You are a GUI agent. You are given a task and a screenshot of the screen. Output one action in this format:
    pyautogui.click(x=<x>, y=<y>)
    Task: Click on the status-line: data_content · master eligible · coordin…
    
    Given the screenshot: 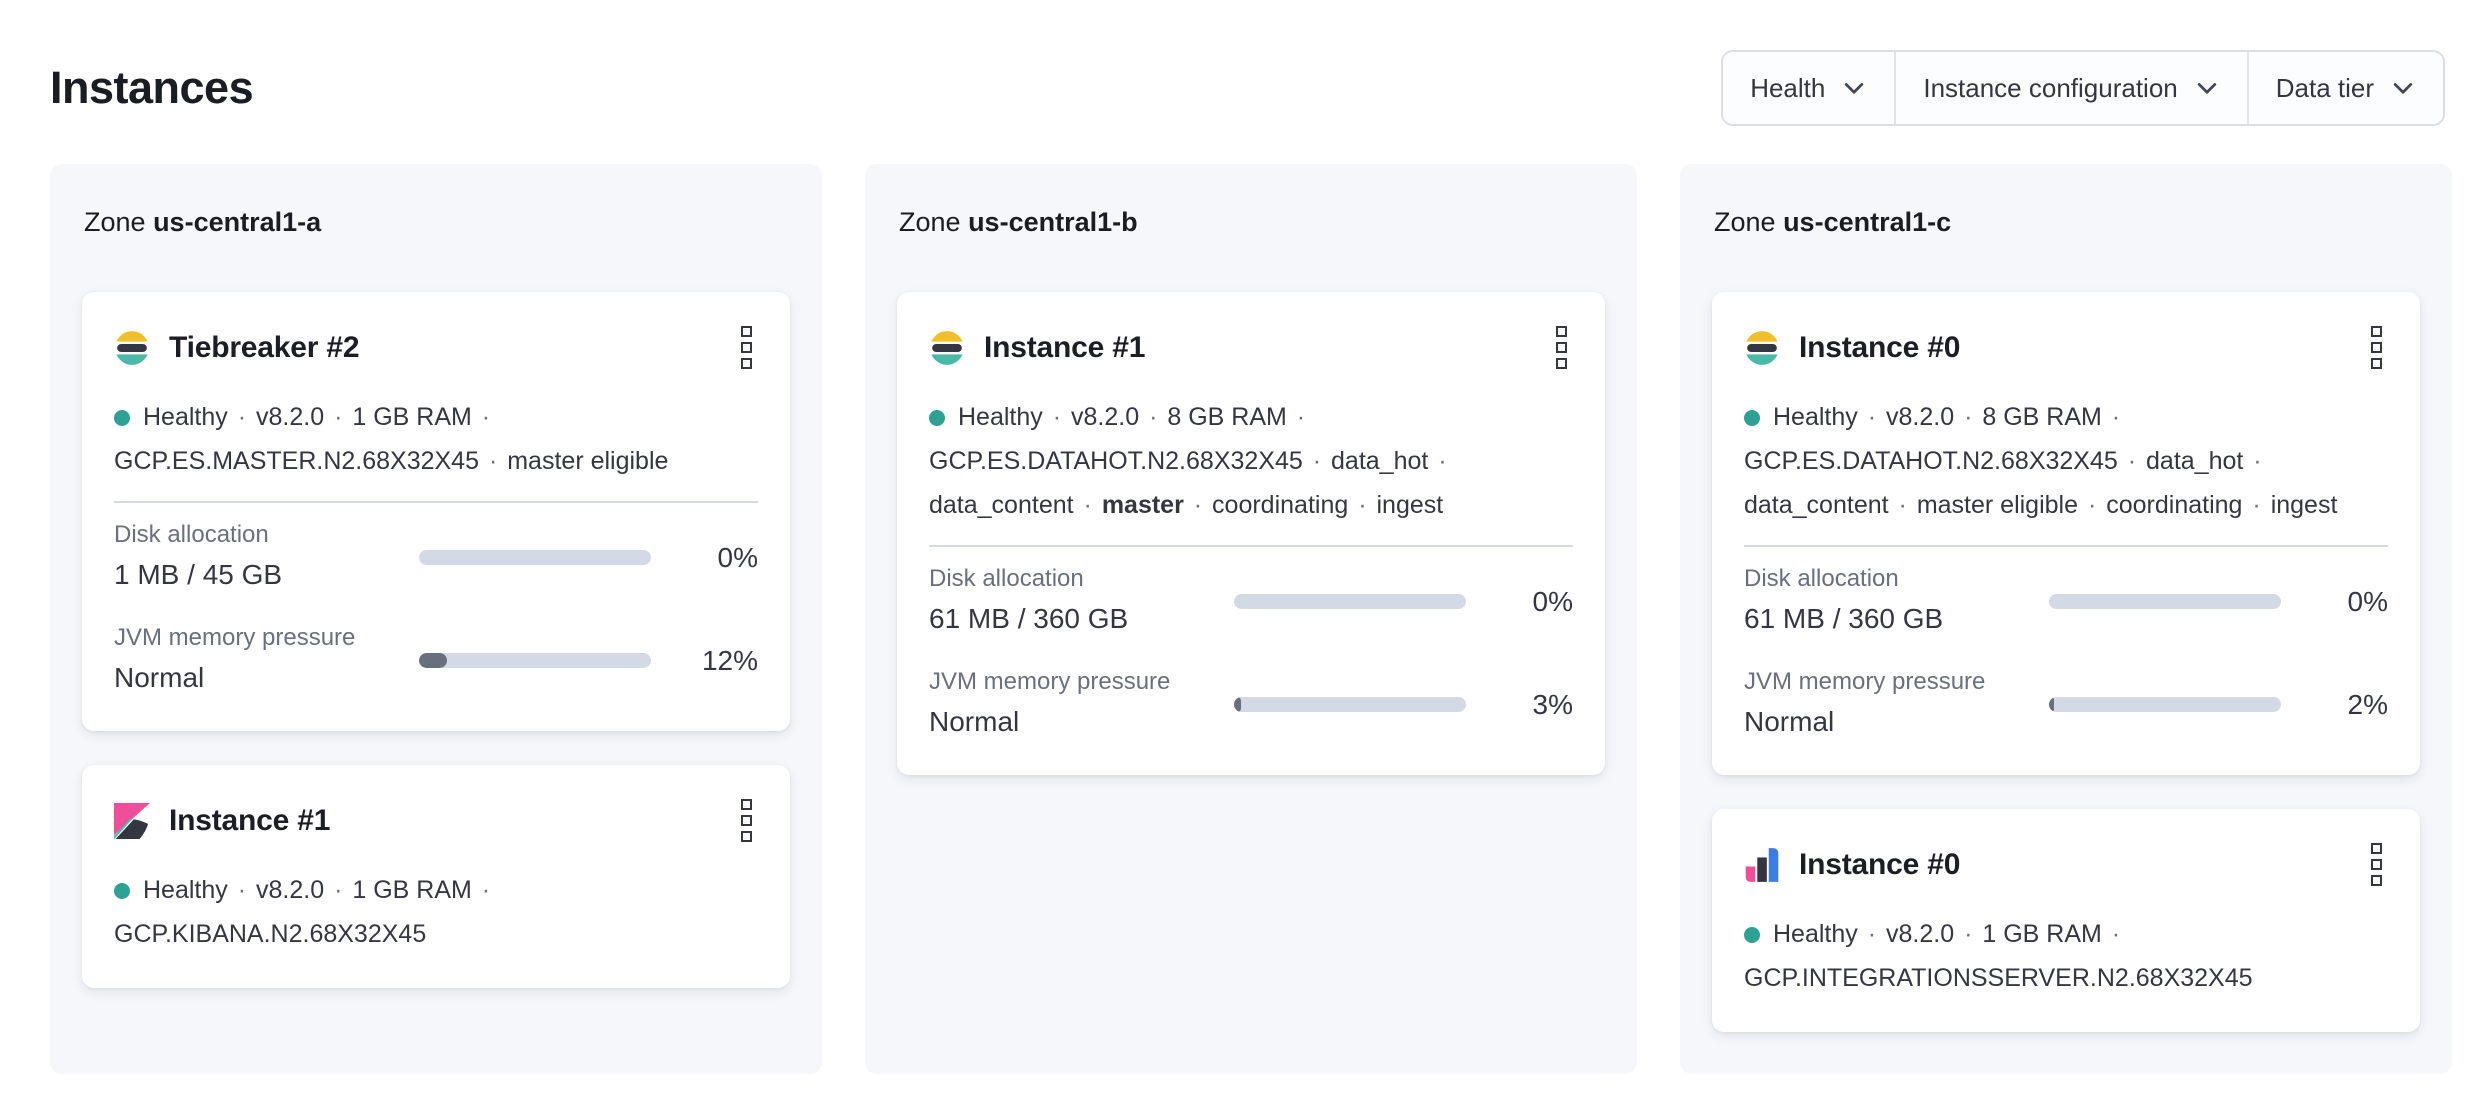 What is the action you would take?
    pyautogui.click(x=2066, y=505)
    